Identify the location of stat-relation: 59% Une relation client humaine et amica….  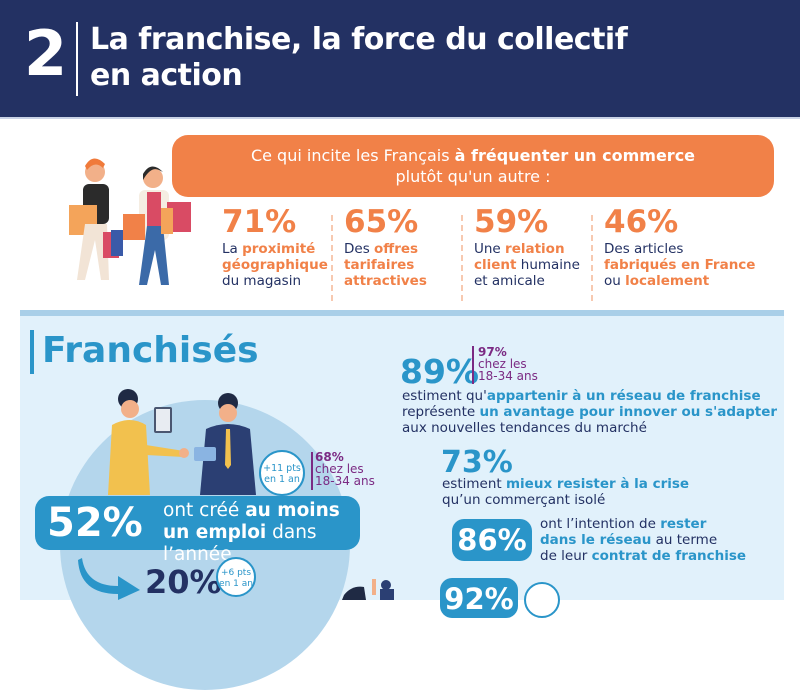
(527, 252).